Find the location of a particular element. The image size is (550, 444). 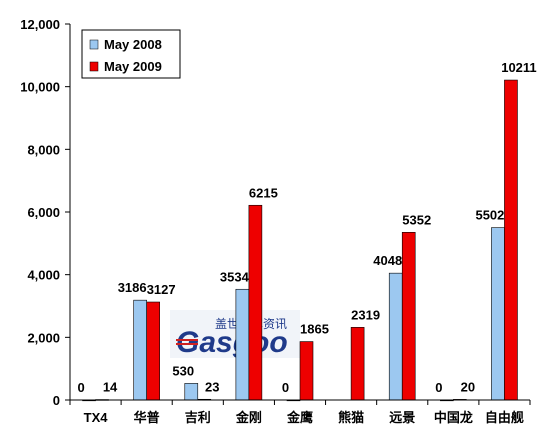

y-tick-label: 10,000 is located at coordinates (40, 87).